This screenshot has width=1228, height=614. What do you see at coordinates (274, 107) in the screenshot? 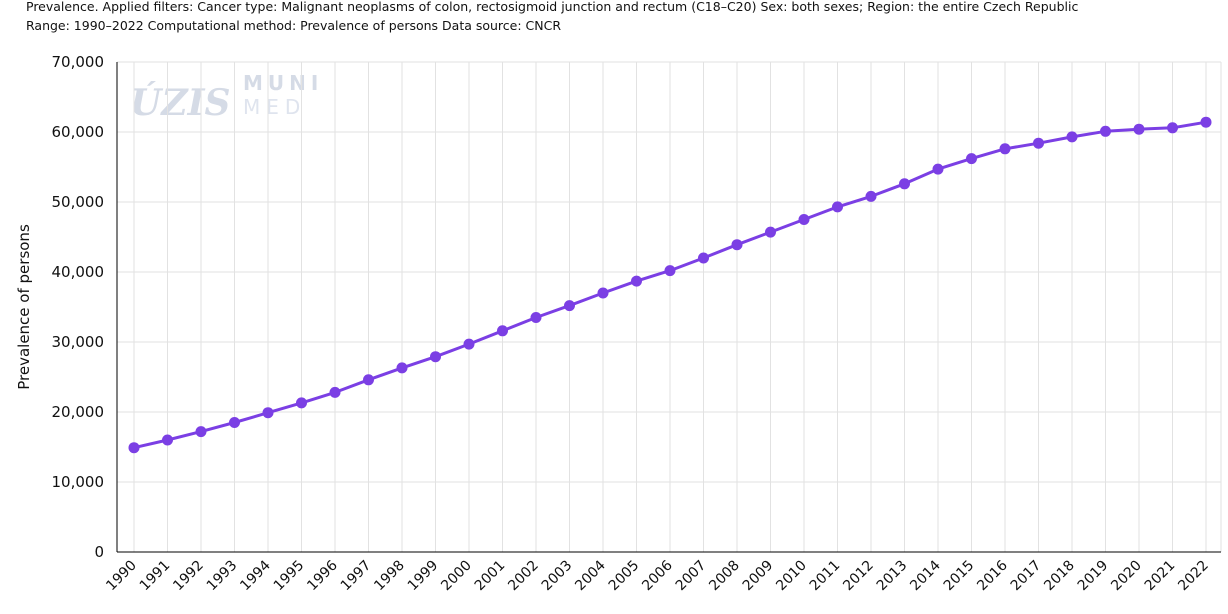
I see `watermark-med: MED` at bounding box center [274, 107].